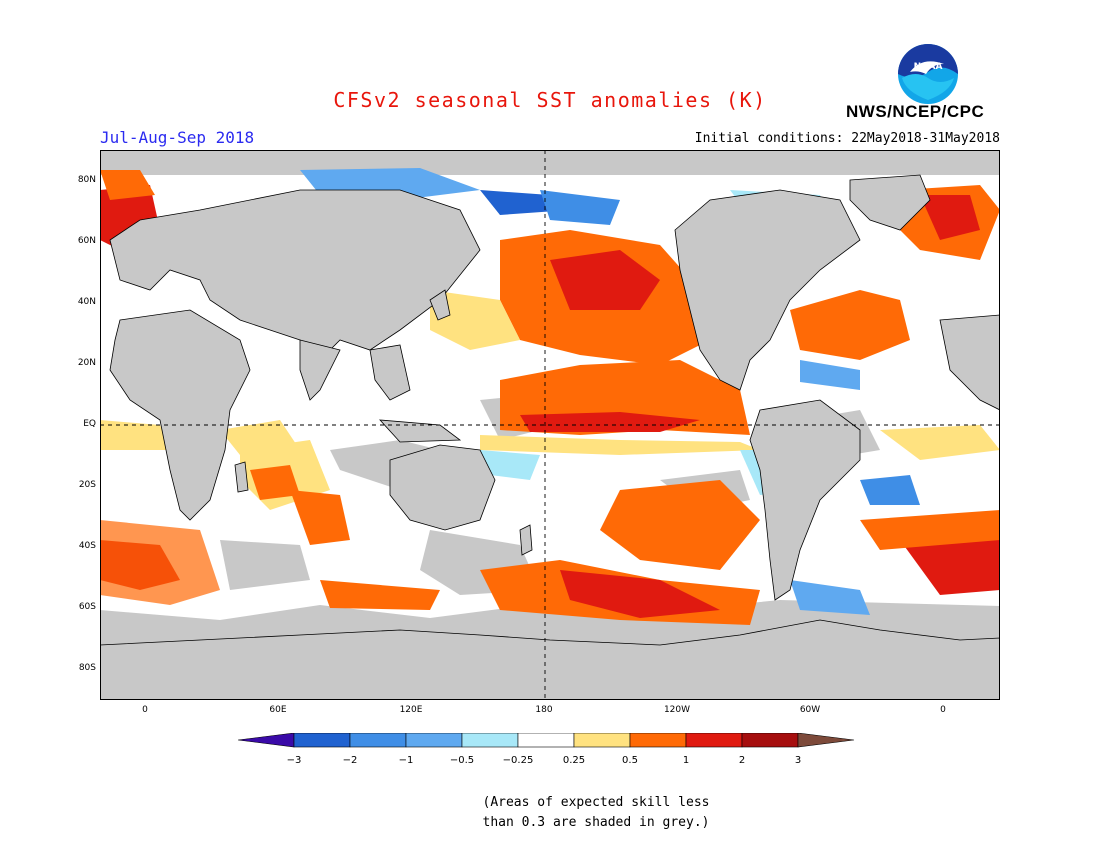 Image resolution: width=1100 pixels, height=850 pixels. Describe the element at coordinates (798, 760) in the screenshot. I see `colorbar-tick-label: 3` at that location.